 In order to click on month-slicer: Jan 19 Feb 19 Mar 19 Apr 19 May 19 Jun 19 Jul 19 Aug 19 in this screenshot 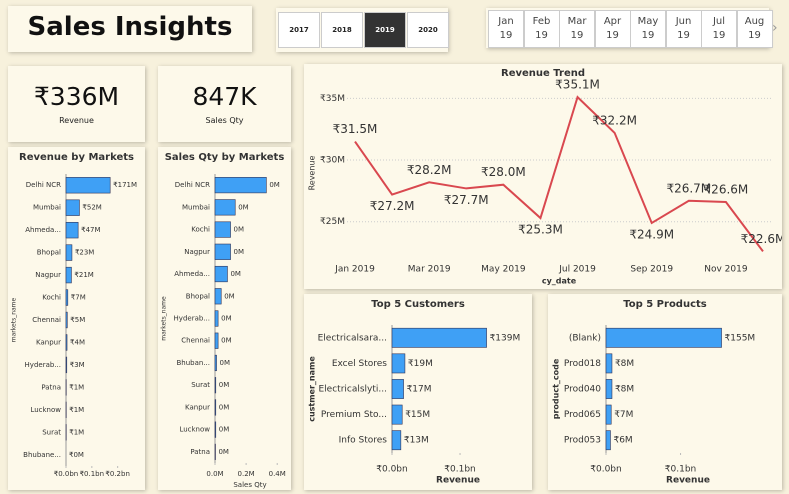, I will do `click(629, 28)`.